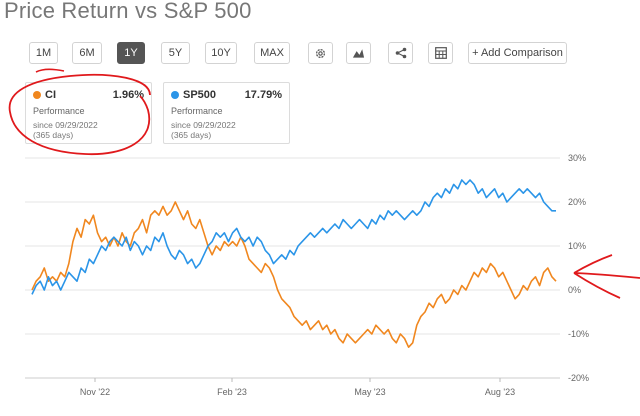 This screenshot has height=416, width=640. Describe the element at coordinates (574, 290) in the screenshot. I see `y-tick-label: 0%` at that location.